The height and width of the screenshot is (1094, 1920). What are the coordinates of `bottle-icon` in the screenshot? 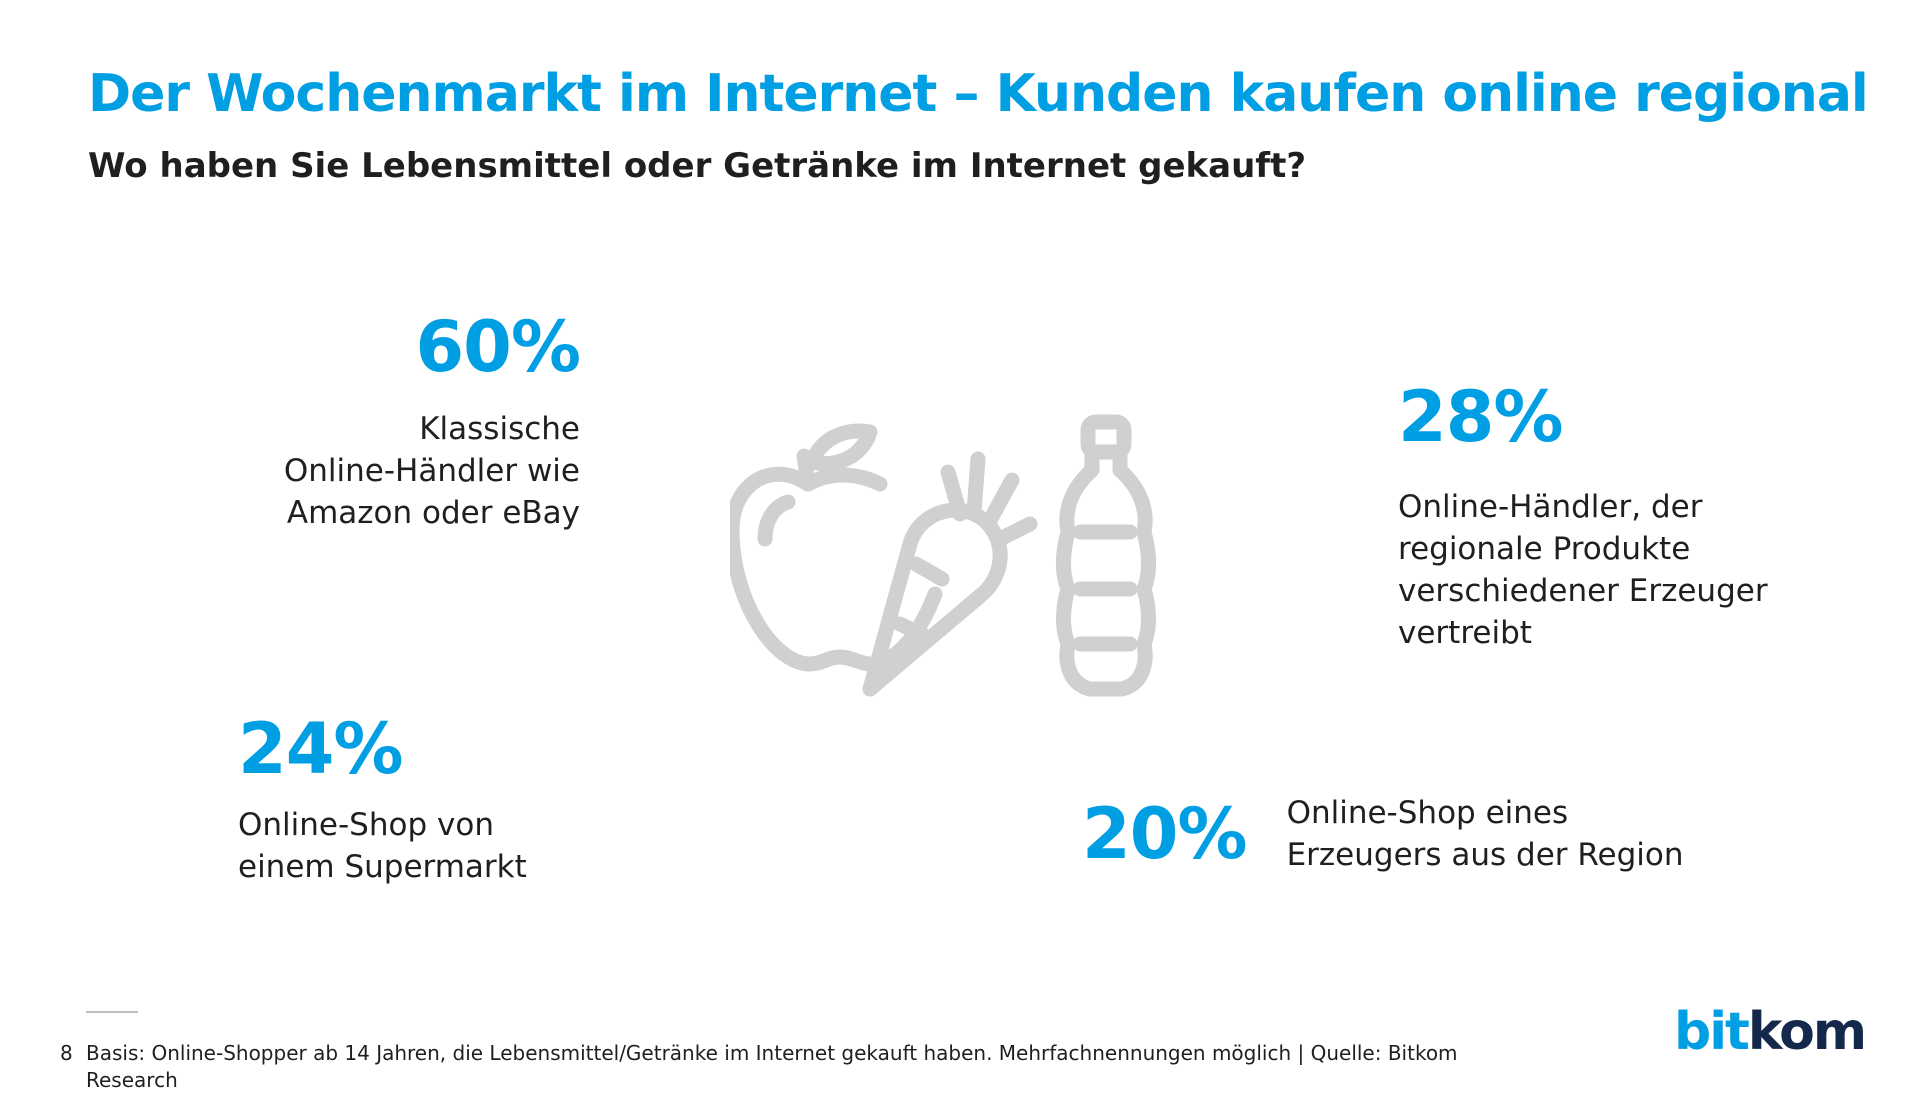 It's located at (1106, 555).